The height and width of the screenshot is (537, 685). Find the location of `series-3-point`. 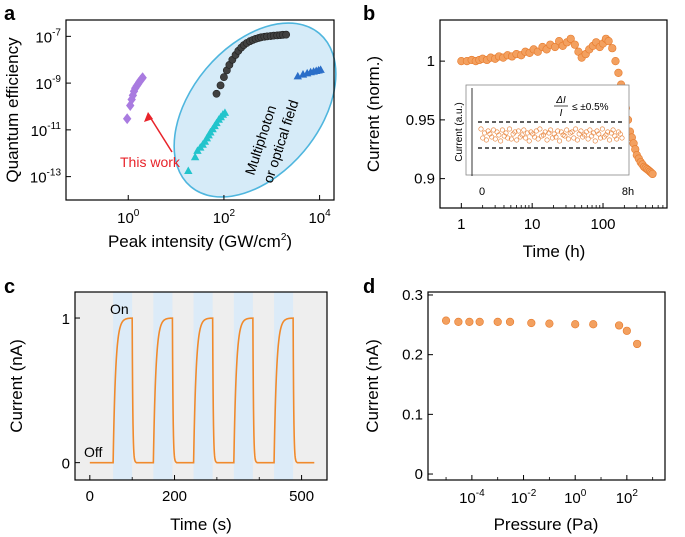

series-3-point is located at coordinates (320, 69).